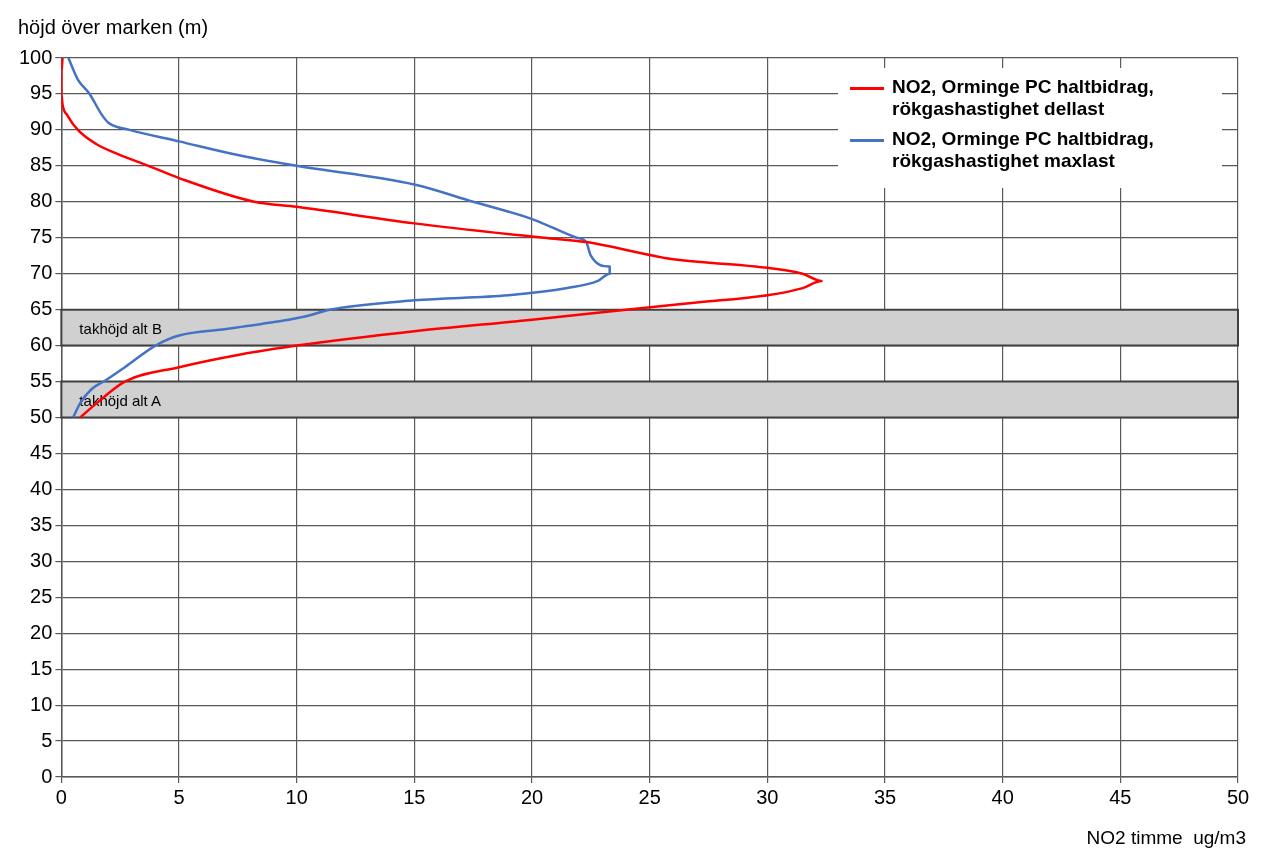 This screenshot has width=1266, height=863. Describe the element at coordinates (296, 796) in the screenshot. I see `x-tick-label: 10` at that location.